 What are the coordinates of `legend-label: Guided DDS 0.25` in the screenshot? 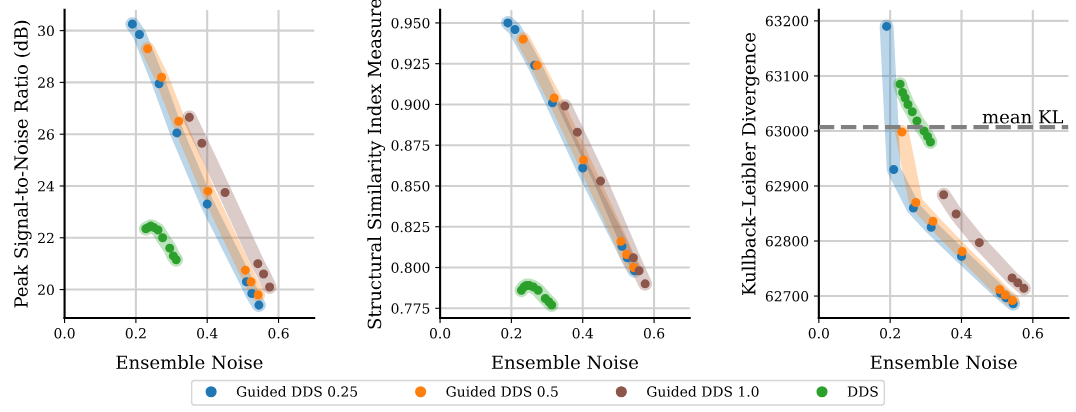 It's located at (297, 391).